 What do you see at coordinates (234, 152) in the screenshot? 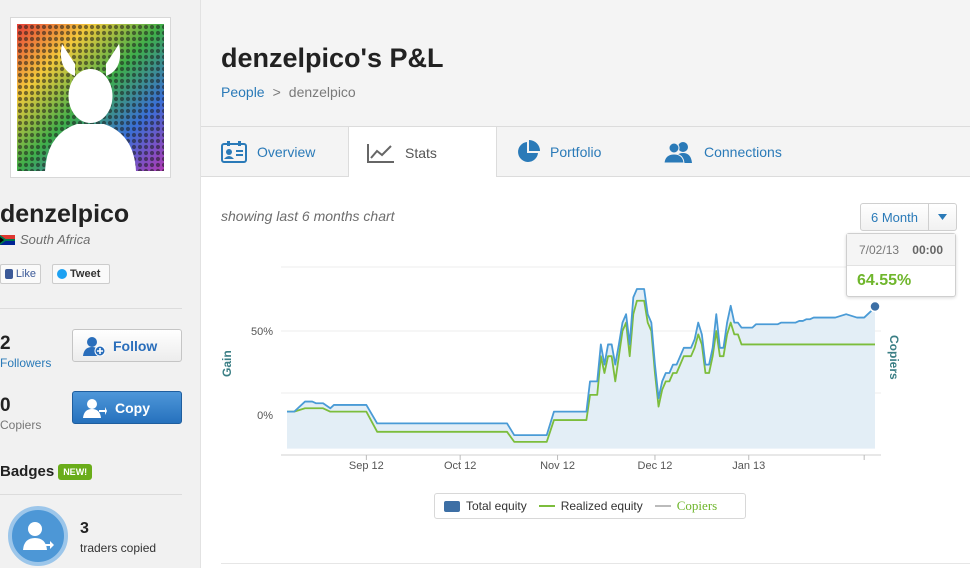
I see `profile-card-icon` at bounding box center [234, 152].